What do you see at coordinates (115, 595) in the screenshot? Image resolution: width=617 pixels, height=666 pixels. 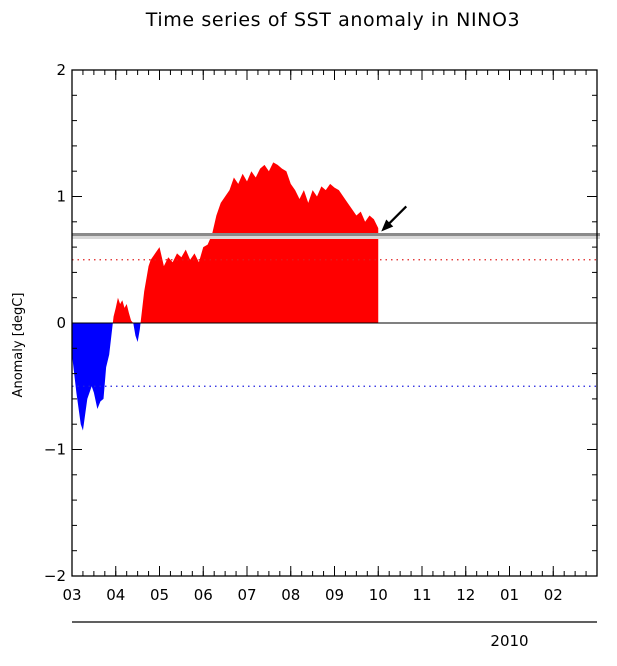 I see `x-tick-label: 04` at bounding box center [115, 595].